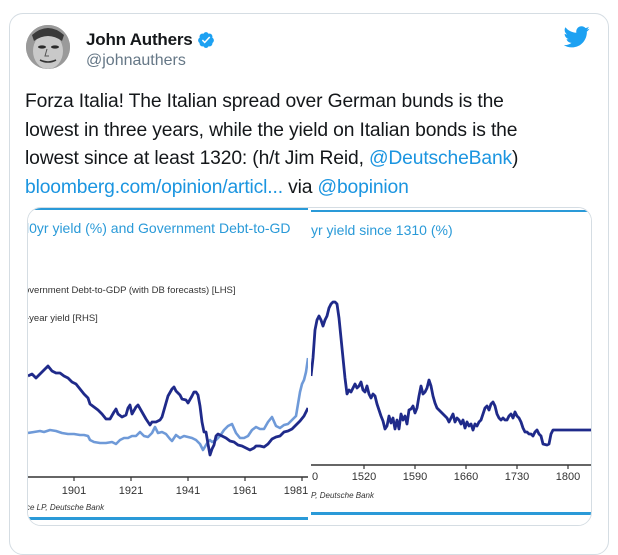 This screenshot has height=555, width=618. What do you see at coordinates (568, 477) in the screenshot?
I see `x-tick-label: 1800` at bounding box center [568, 477].